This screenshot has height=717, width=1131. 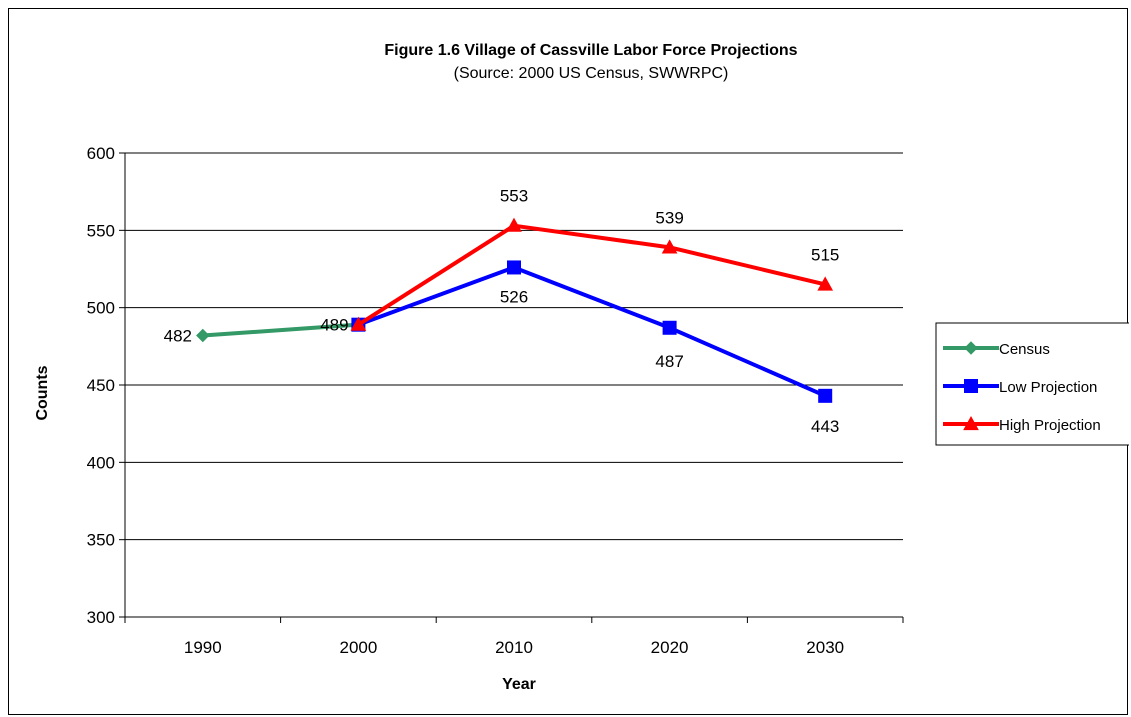 I want to click on series-high-projection, so click(x=592, y=274).